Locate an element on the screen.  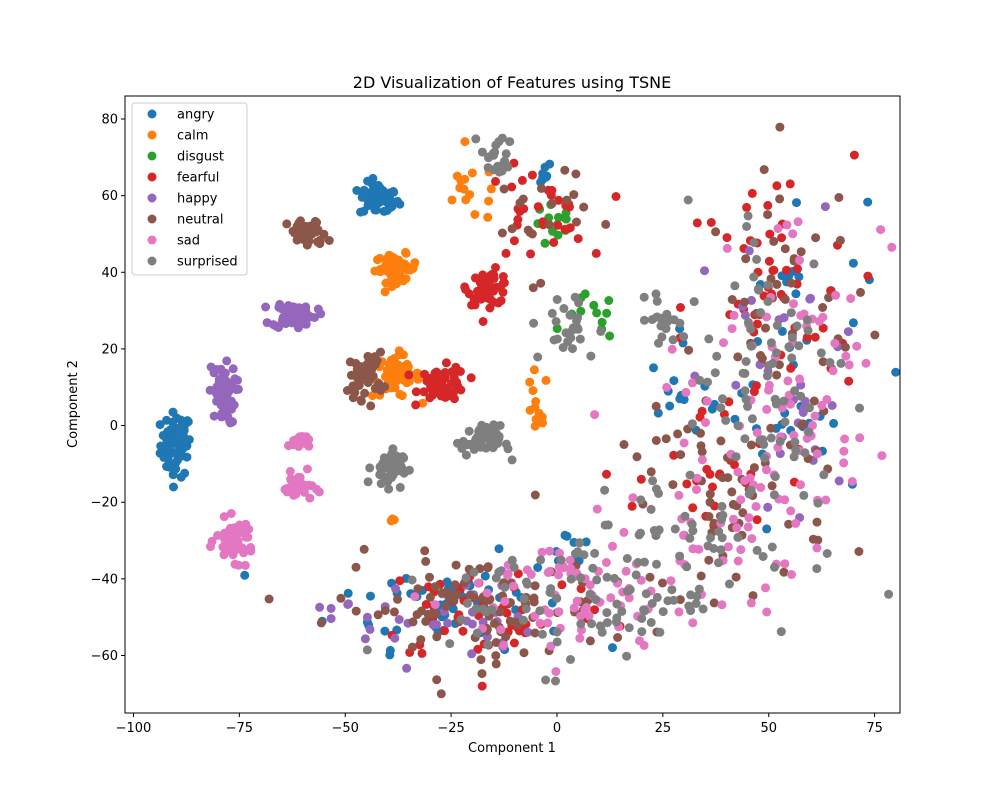
x-tick-label: −50 is located at coordinates (344, 728).